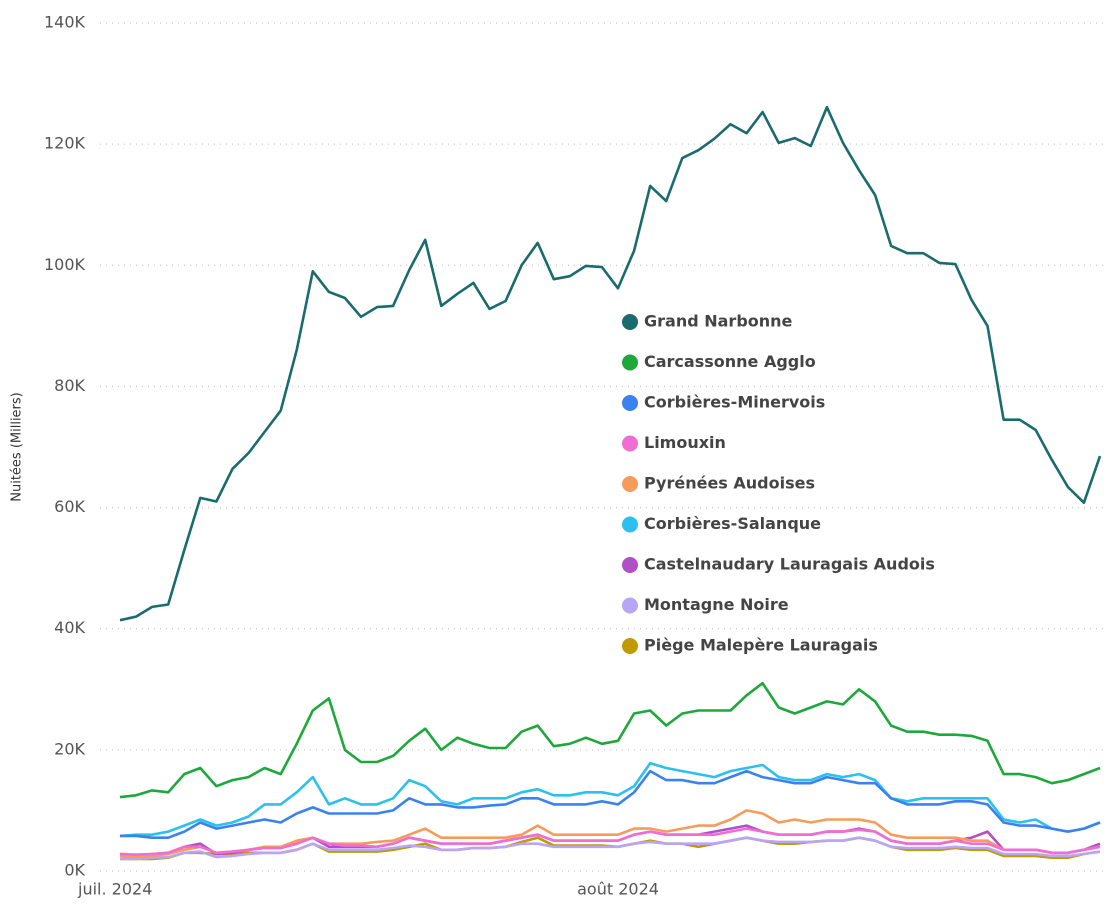  Describe the element at coordinates (114, 889) in the screenshot. I see `x-tick-label: juil. 2024` at that location.